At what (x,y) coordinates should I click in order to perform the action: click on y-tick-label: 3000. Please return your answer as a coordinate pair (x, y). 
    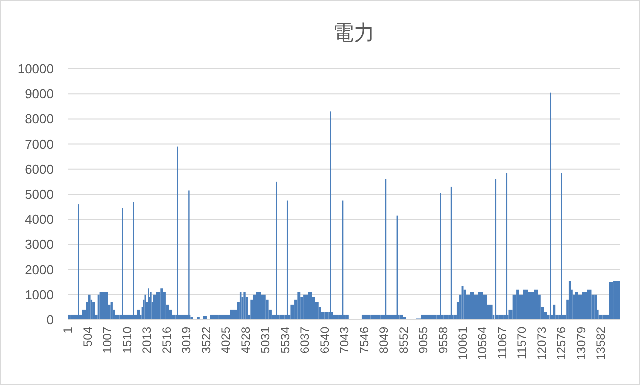
    Looking at the image, I should click on (39, 244).